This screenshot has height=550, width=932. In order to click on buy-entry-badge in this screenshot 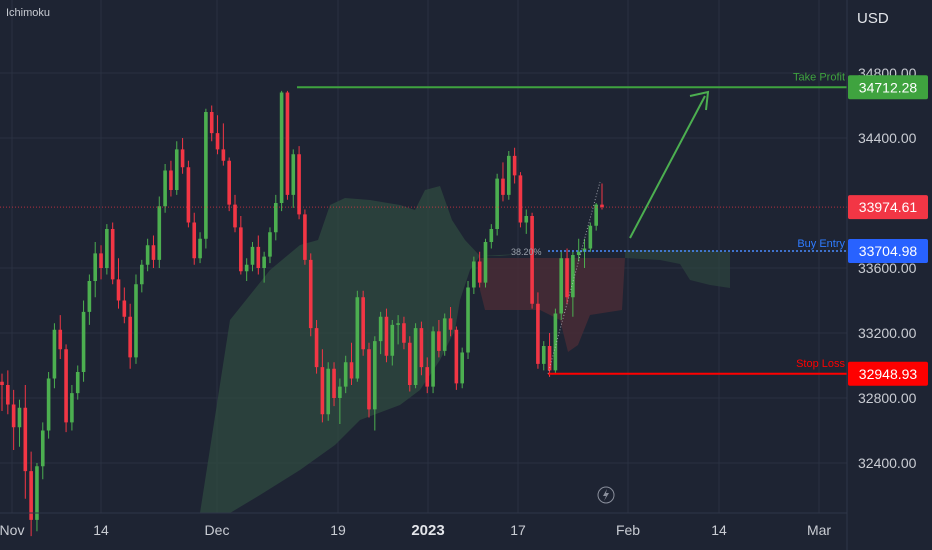, I will do `click(888, 250)`.